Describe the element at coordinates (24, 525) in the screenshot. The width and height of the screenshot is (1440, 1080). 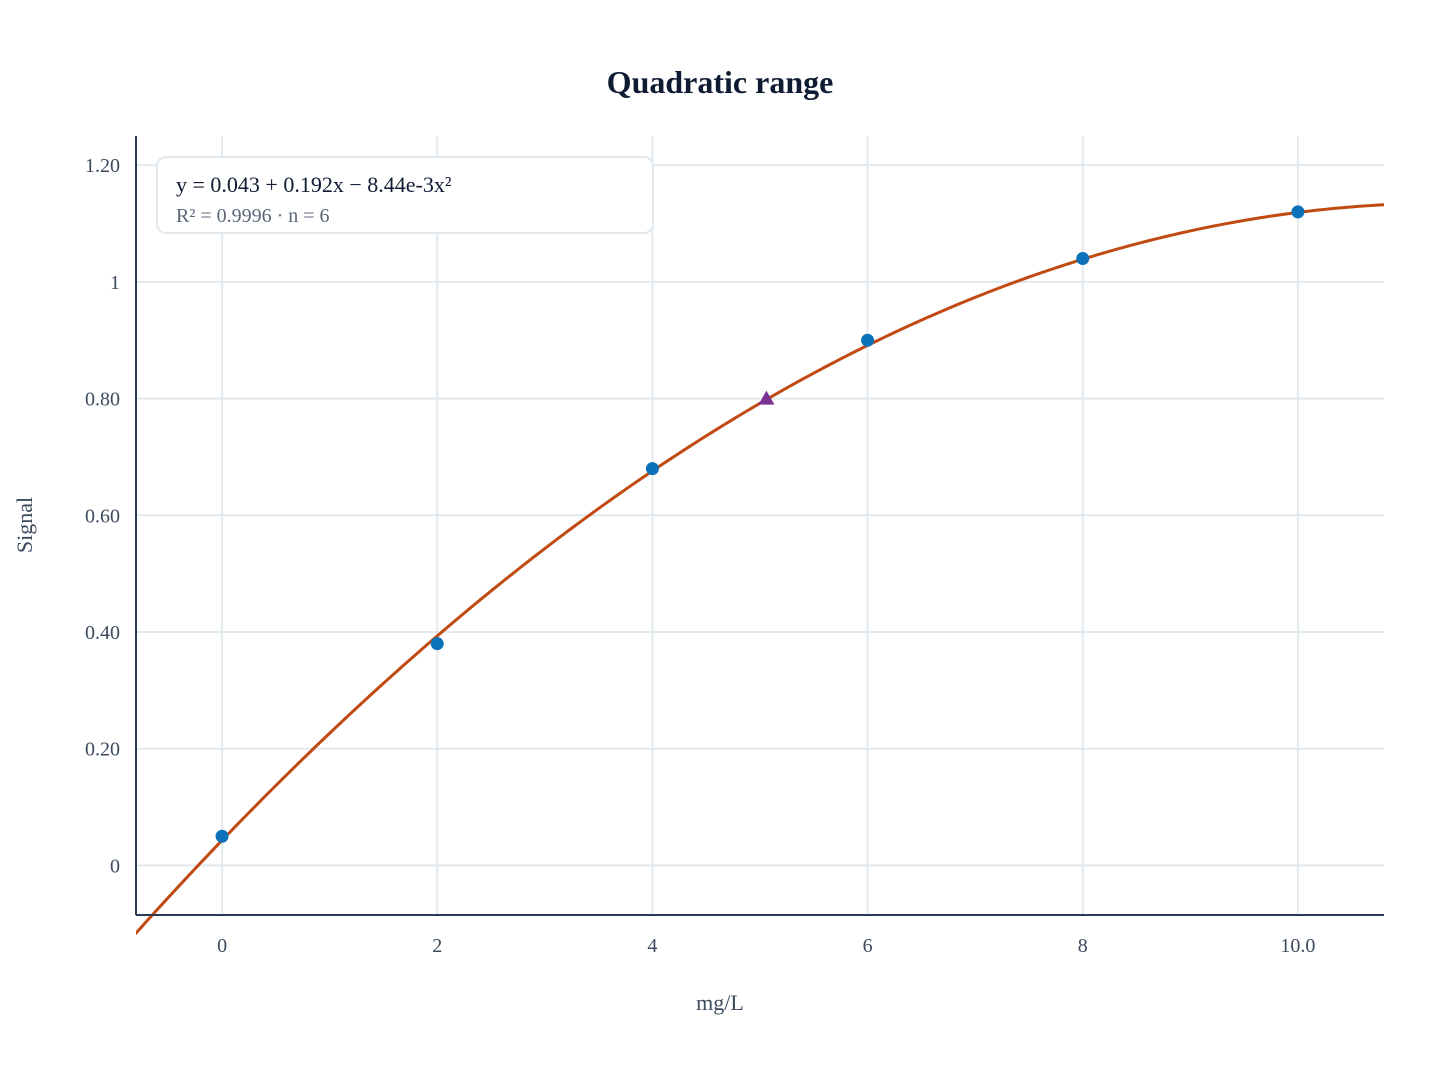
I see `y-axis-title: Signal` at that location.